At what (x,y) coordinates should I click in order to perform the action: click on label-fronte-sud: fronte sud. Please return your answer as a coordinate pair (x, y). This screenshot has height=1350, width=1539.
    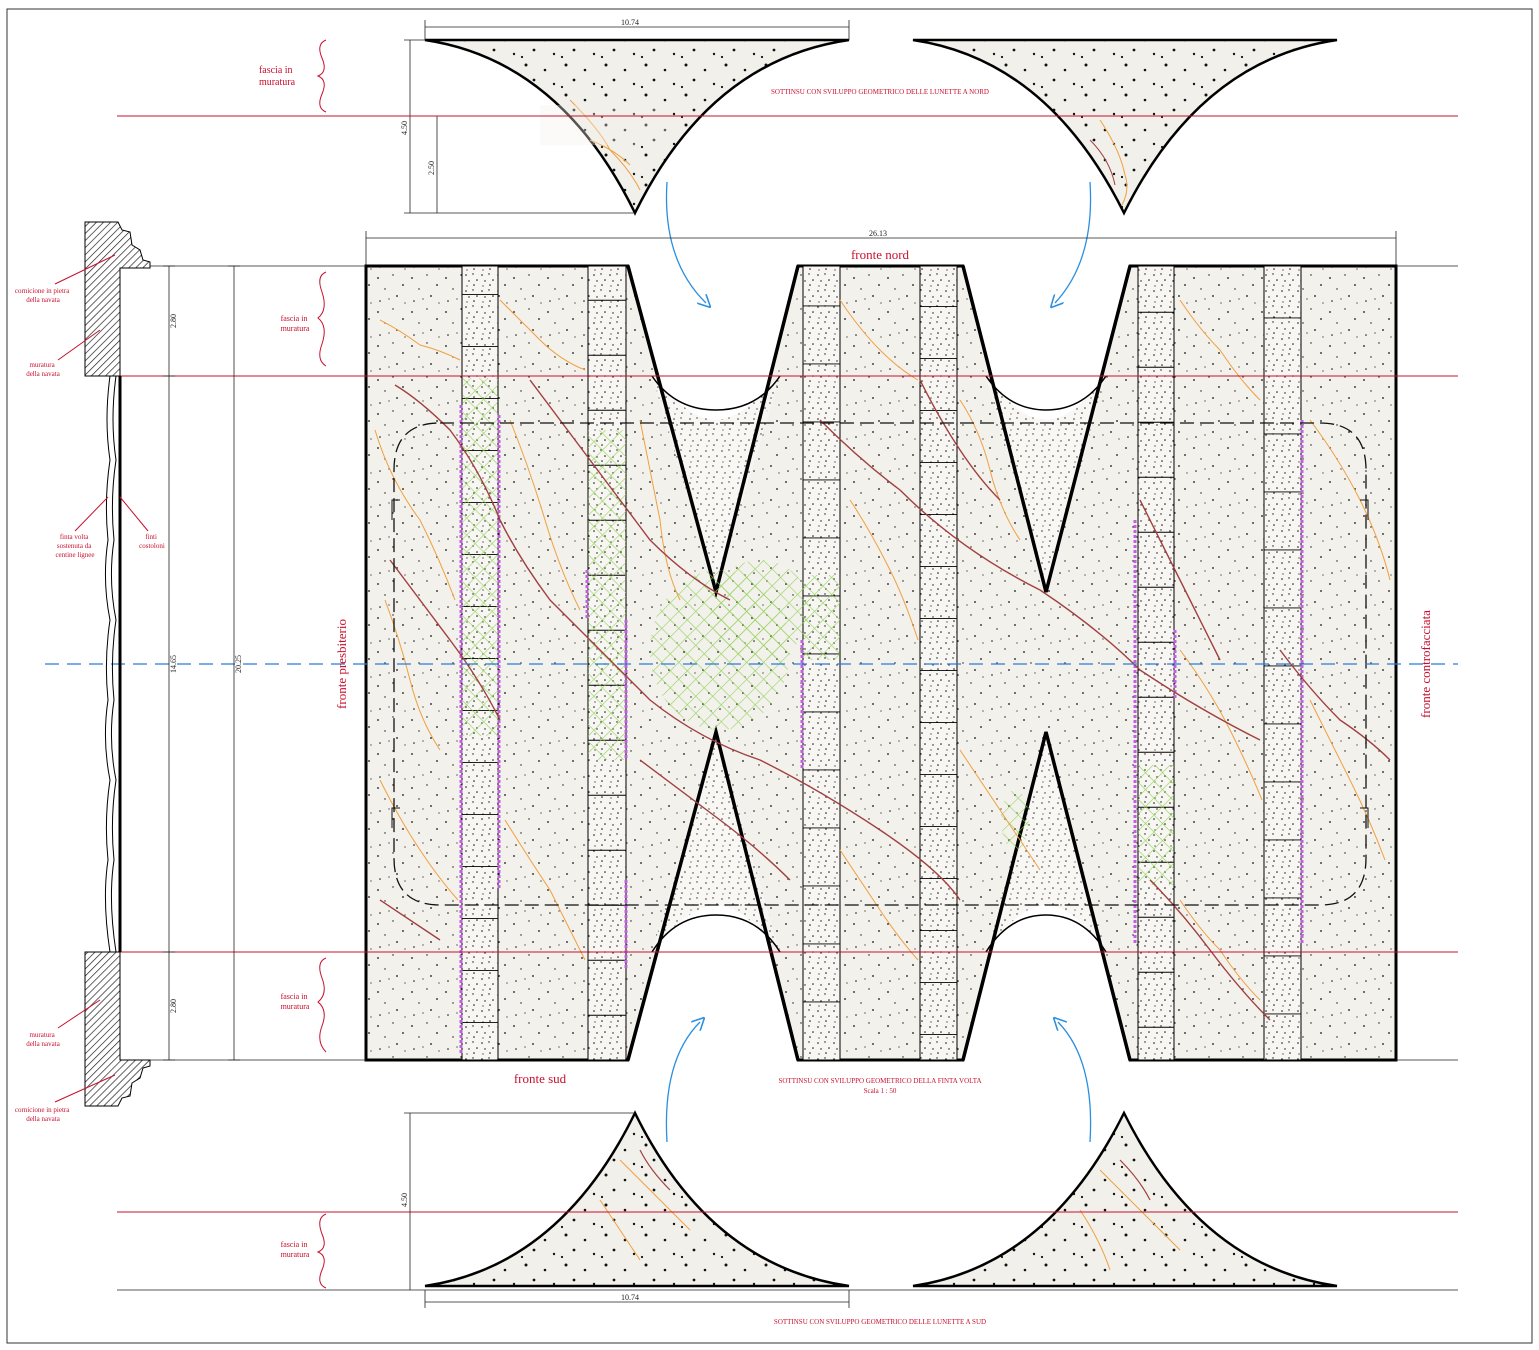
    Looking at the image, I should click on (540, 1078).